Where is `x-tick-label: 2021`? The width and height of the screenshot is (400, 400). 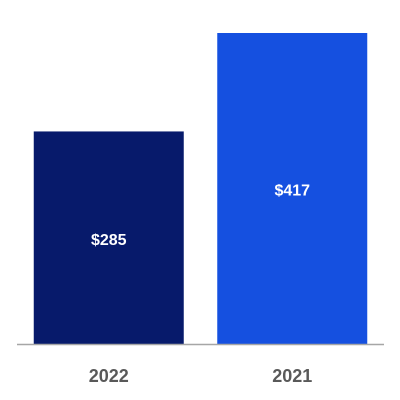 x-tick-label: 2021 is located at coordinates (292, 376).